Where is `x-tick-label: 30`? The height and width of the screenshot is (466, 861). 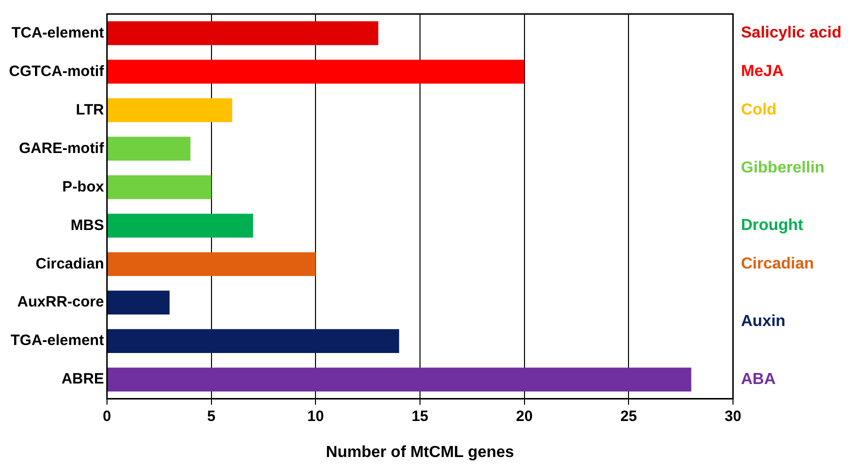 x-tick-label: 30 is located at coordinates (733, 416).